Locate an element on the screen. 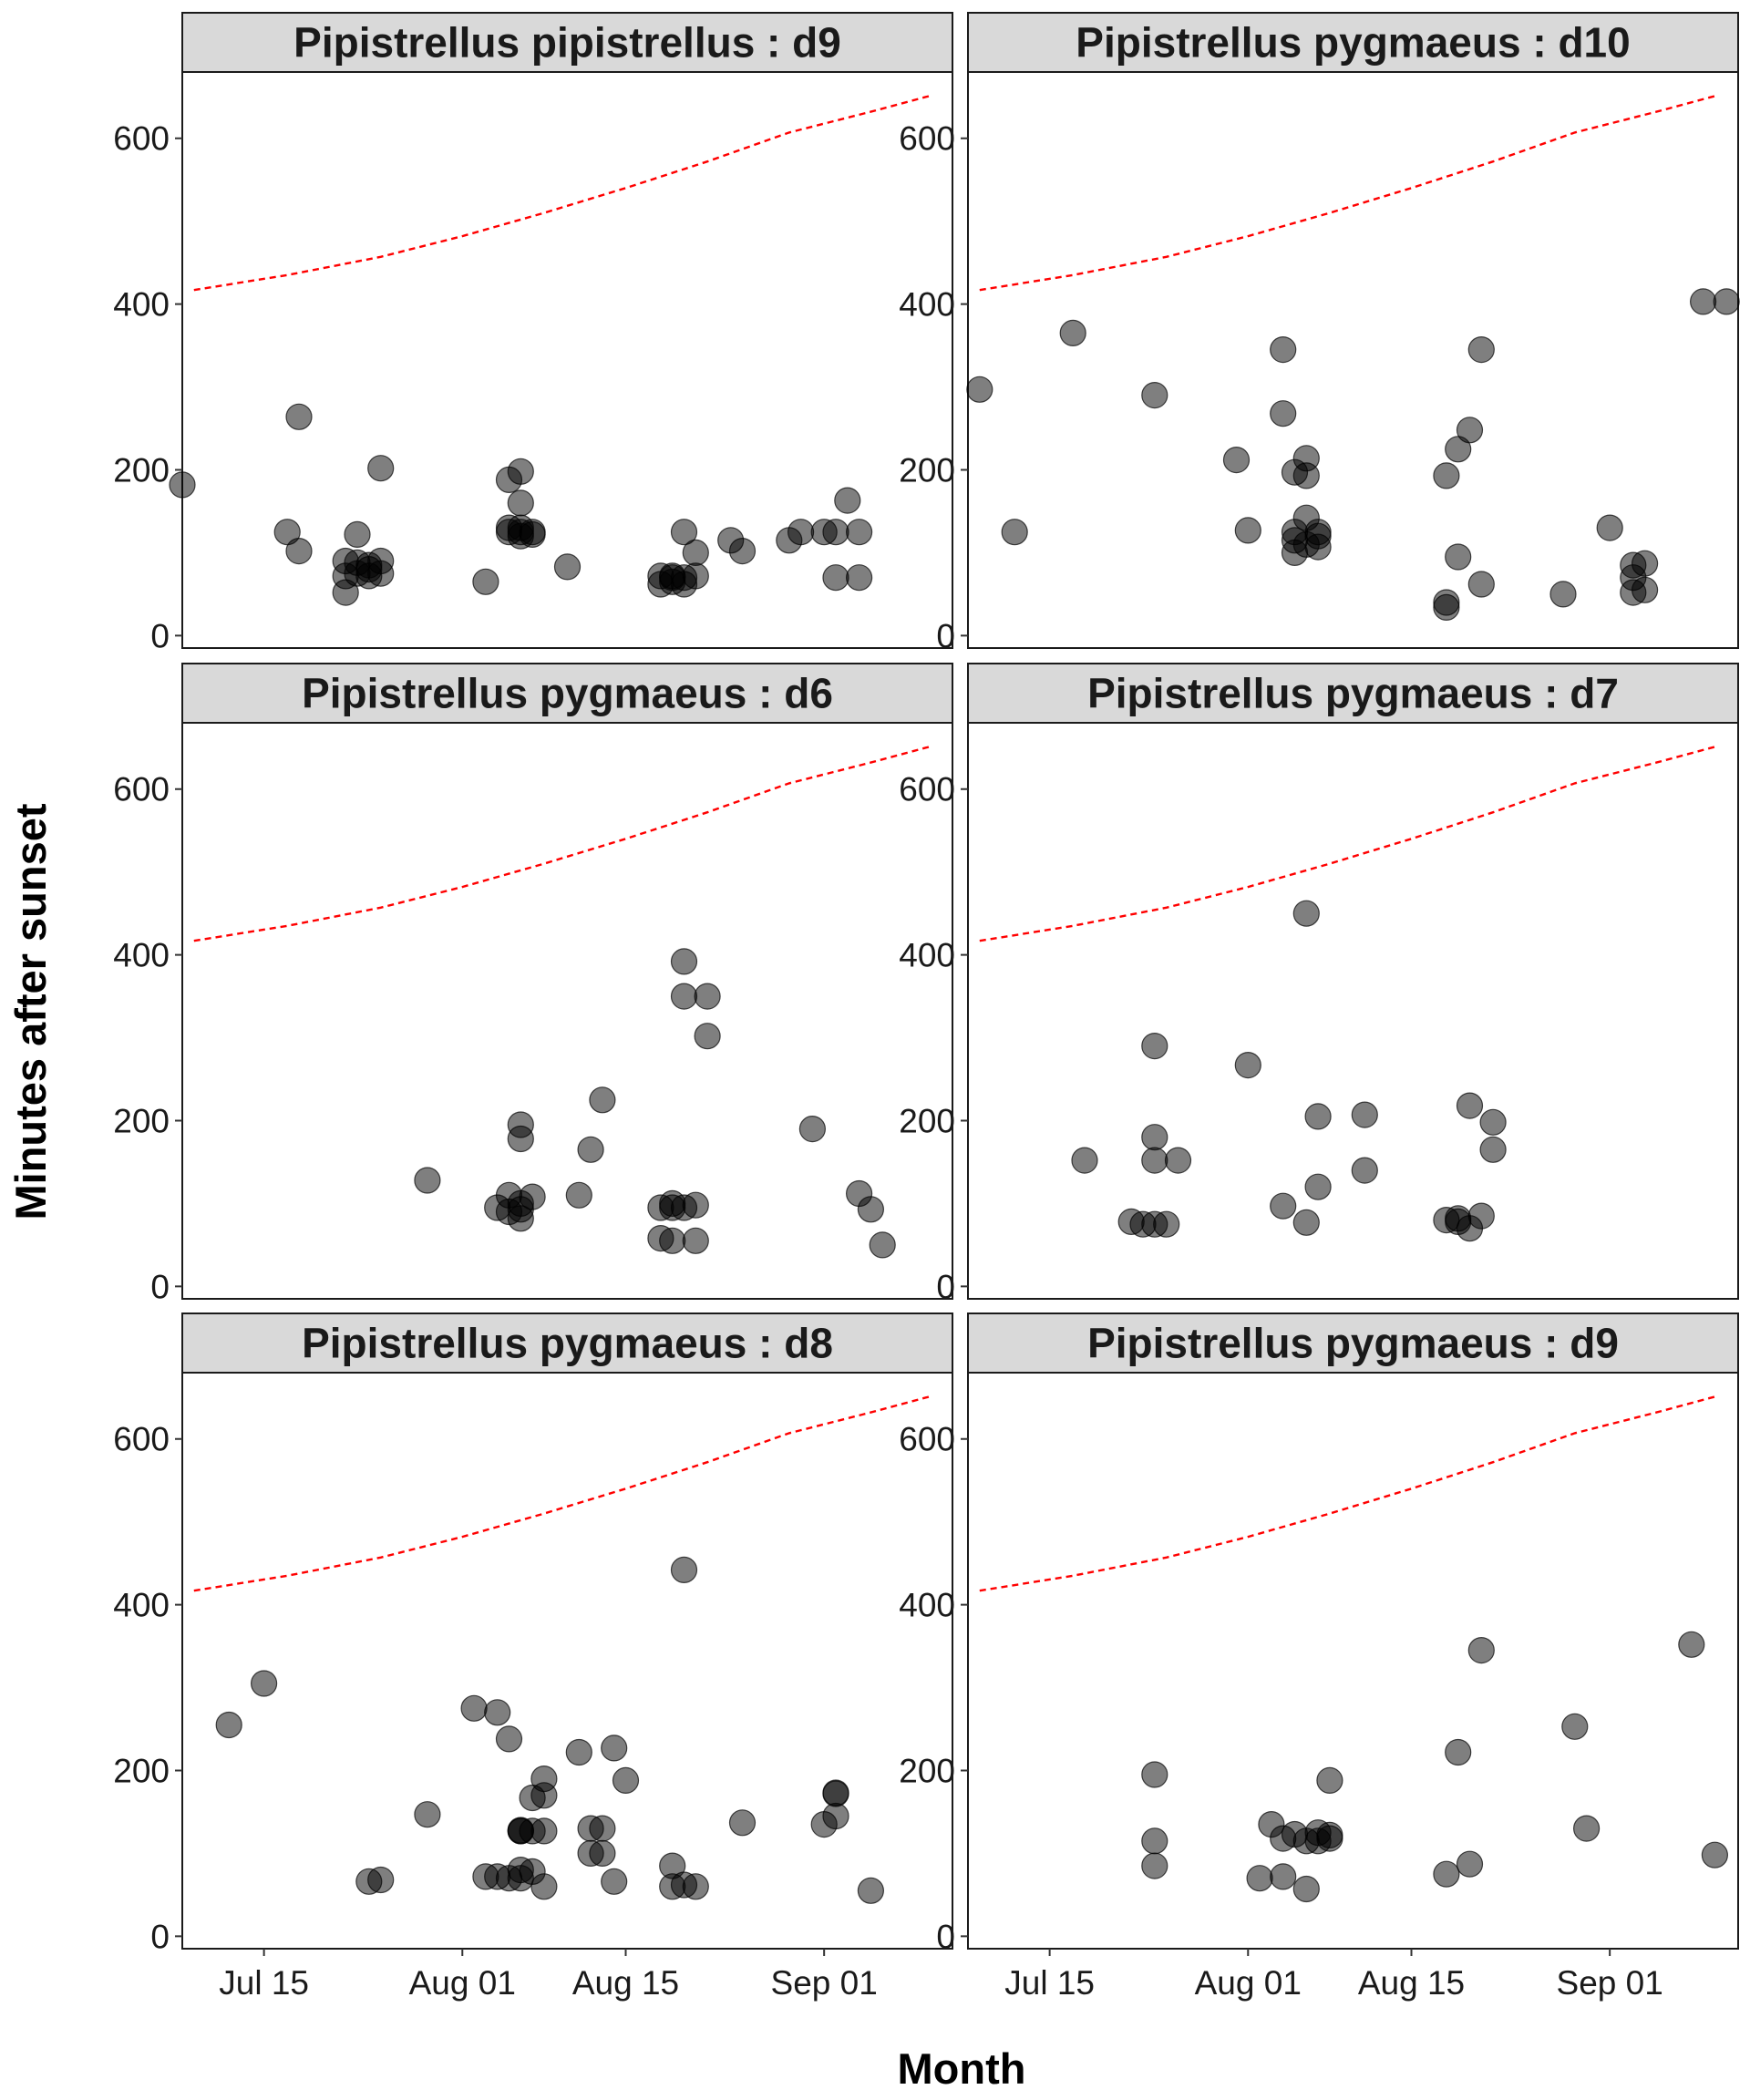 Image resolution: width=1750 pixels, height=2100 pixels. sunrise-threshold-line is located at coordinates (1347, 1493).